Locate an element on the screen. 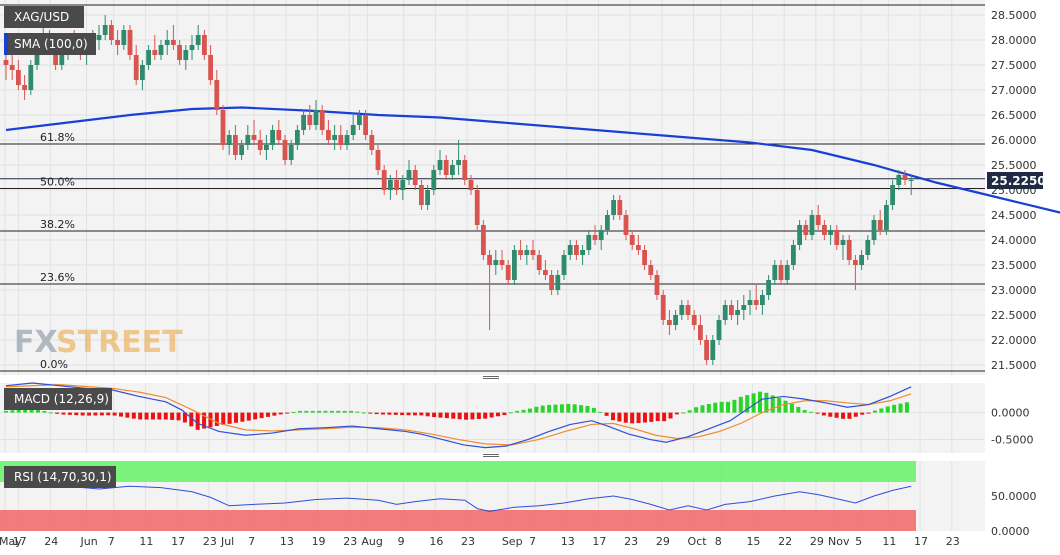  macd-layer is located at coordinates (458, 415).